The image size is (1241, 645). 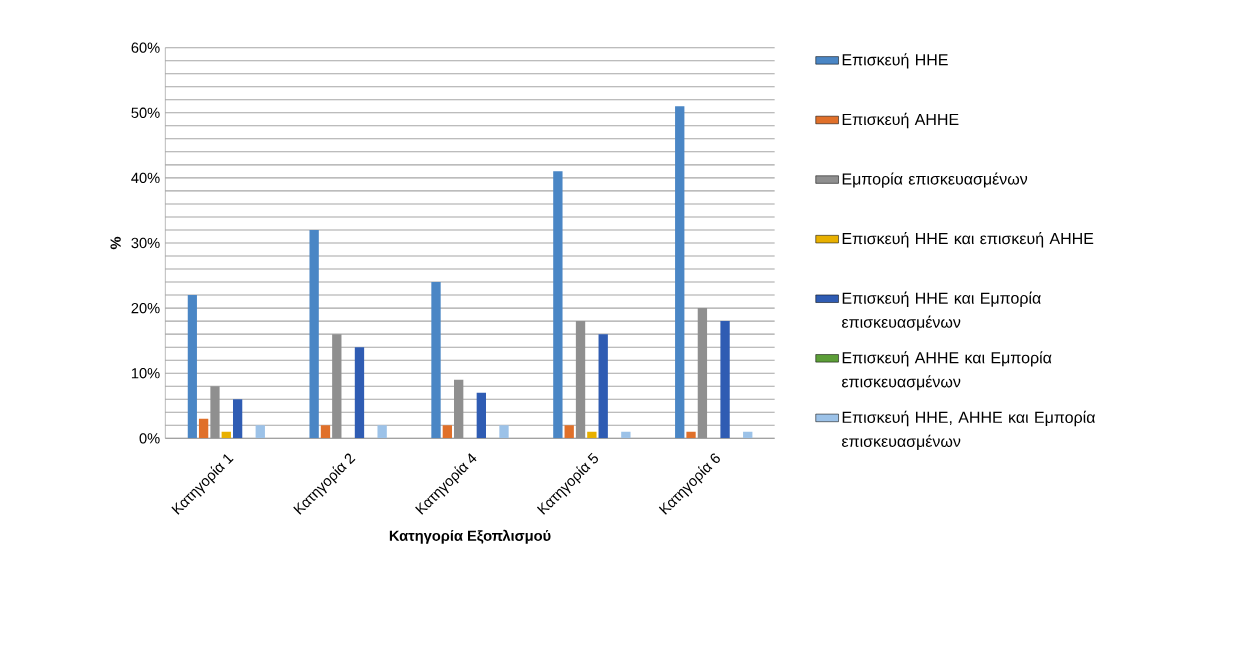 I want to click on legend-label: Επισκευή ΑΗΗΕ και Εμπορία επισκευασμένων, so click(x=947, y=371).